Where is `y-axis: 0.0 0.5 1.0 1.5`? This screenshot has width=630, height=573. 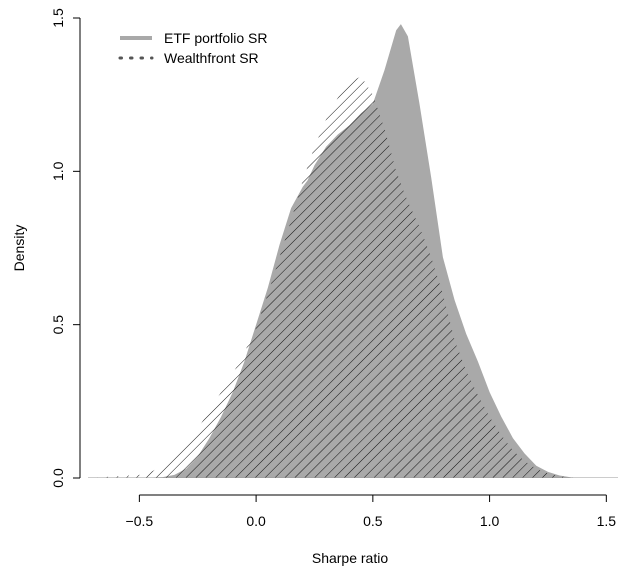
y-axis: 0.0 0.5 1.0 1.5 is located at coordinates (65, 248).